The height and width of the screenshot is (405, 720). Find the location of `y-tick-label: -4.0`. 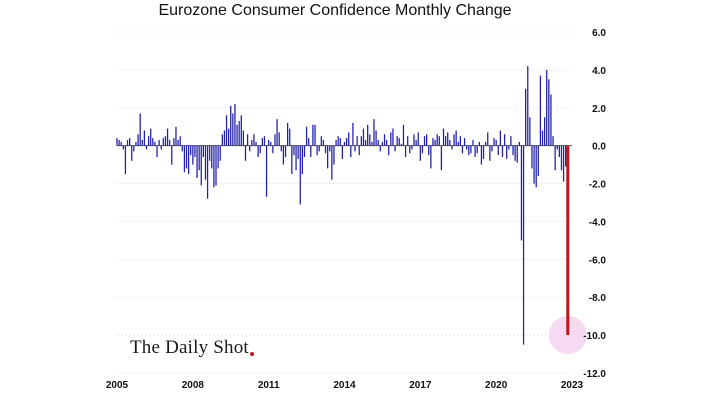

y-tick-label: -4.0 is located at coordinates (598, 222).